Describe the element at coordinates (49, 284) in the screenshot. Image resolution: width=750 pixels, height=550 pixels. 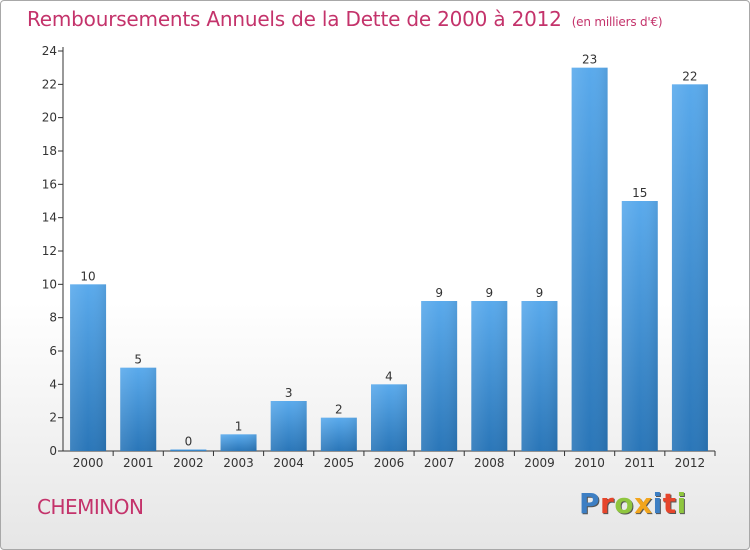
I see `y-tick-label: 10` at that location.